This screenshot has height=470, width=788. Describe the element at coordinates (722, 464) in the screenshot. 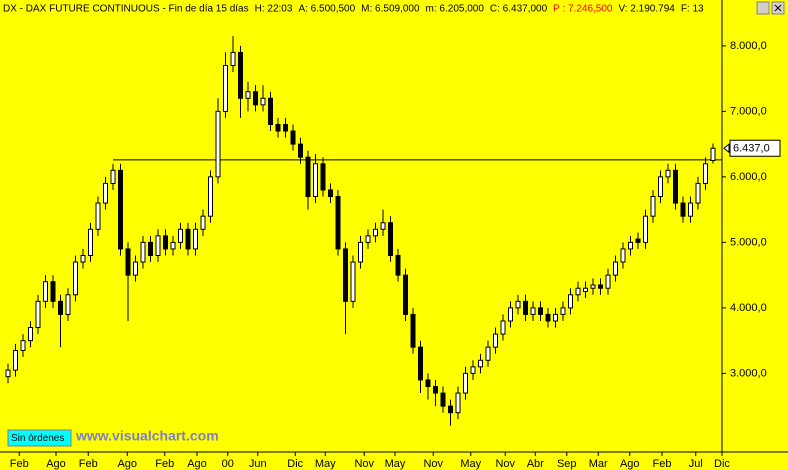

I see `x-tick-label: Dic` at that location.